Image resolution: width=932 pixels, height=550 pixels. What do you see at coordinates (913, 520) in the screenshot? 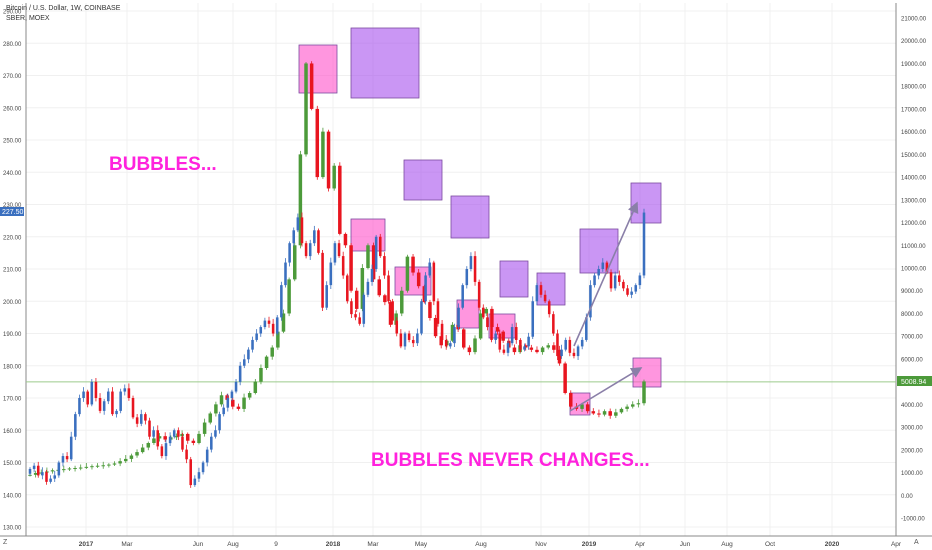
I see `right-axis-tick-label: -1000.00` at bounding box center [913, 520].